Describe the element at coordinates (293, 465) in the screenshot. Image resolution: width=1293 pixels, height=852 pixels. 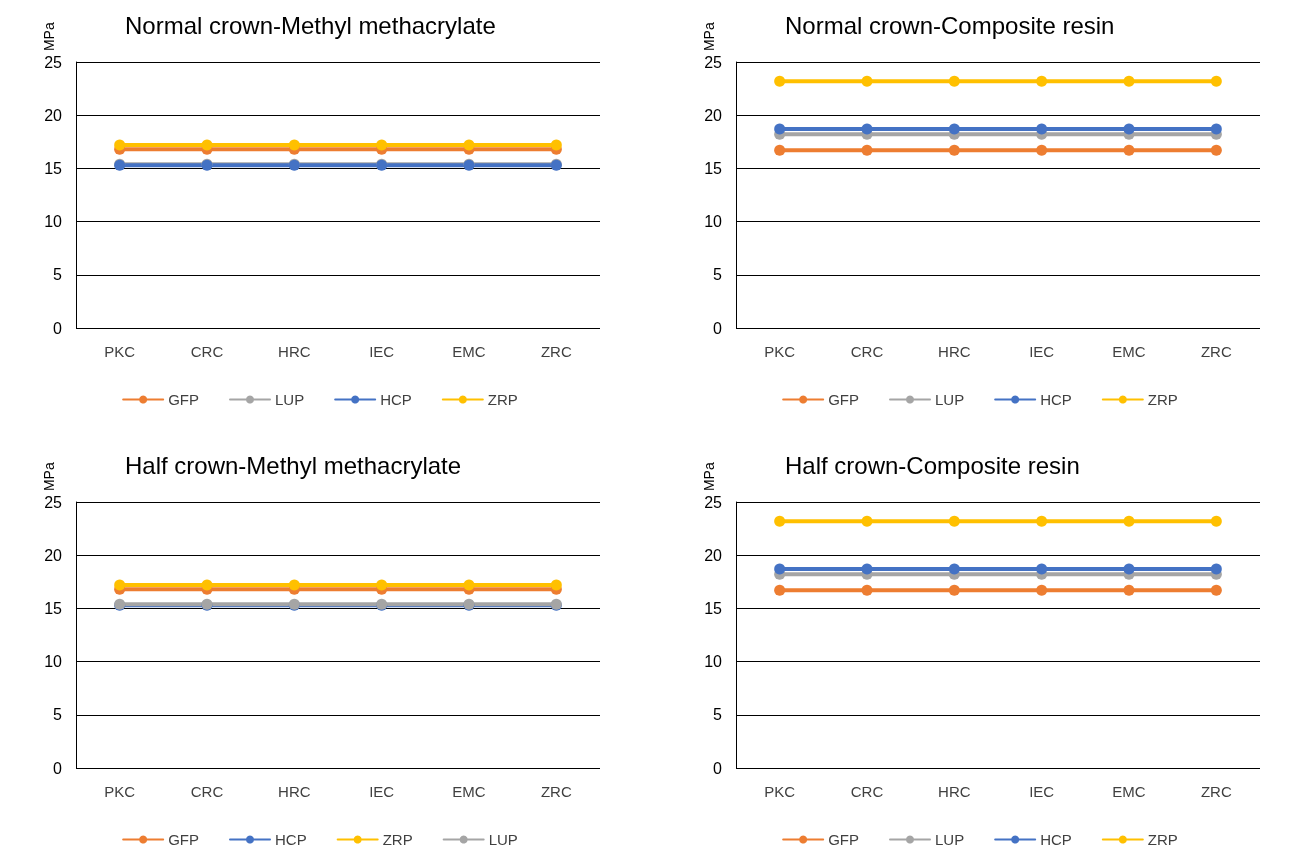
I see `chart-title: Half crown-Methyl methacrylate` at that location.